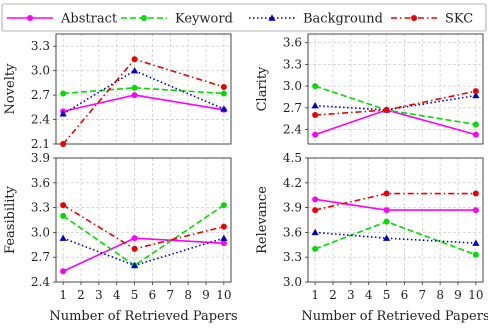 The width and height of the screenshot is (488, 329). I want to click on legend-label: SKC, so click(459, 19).